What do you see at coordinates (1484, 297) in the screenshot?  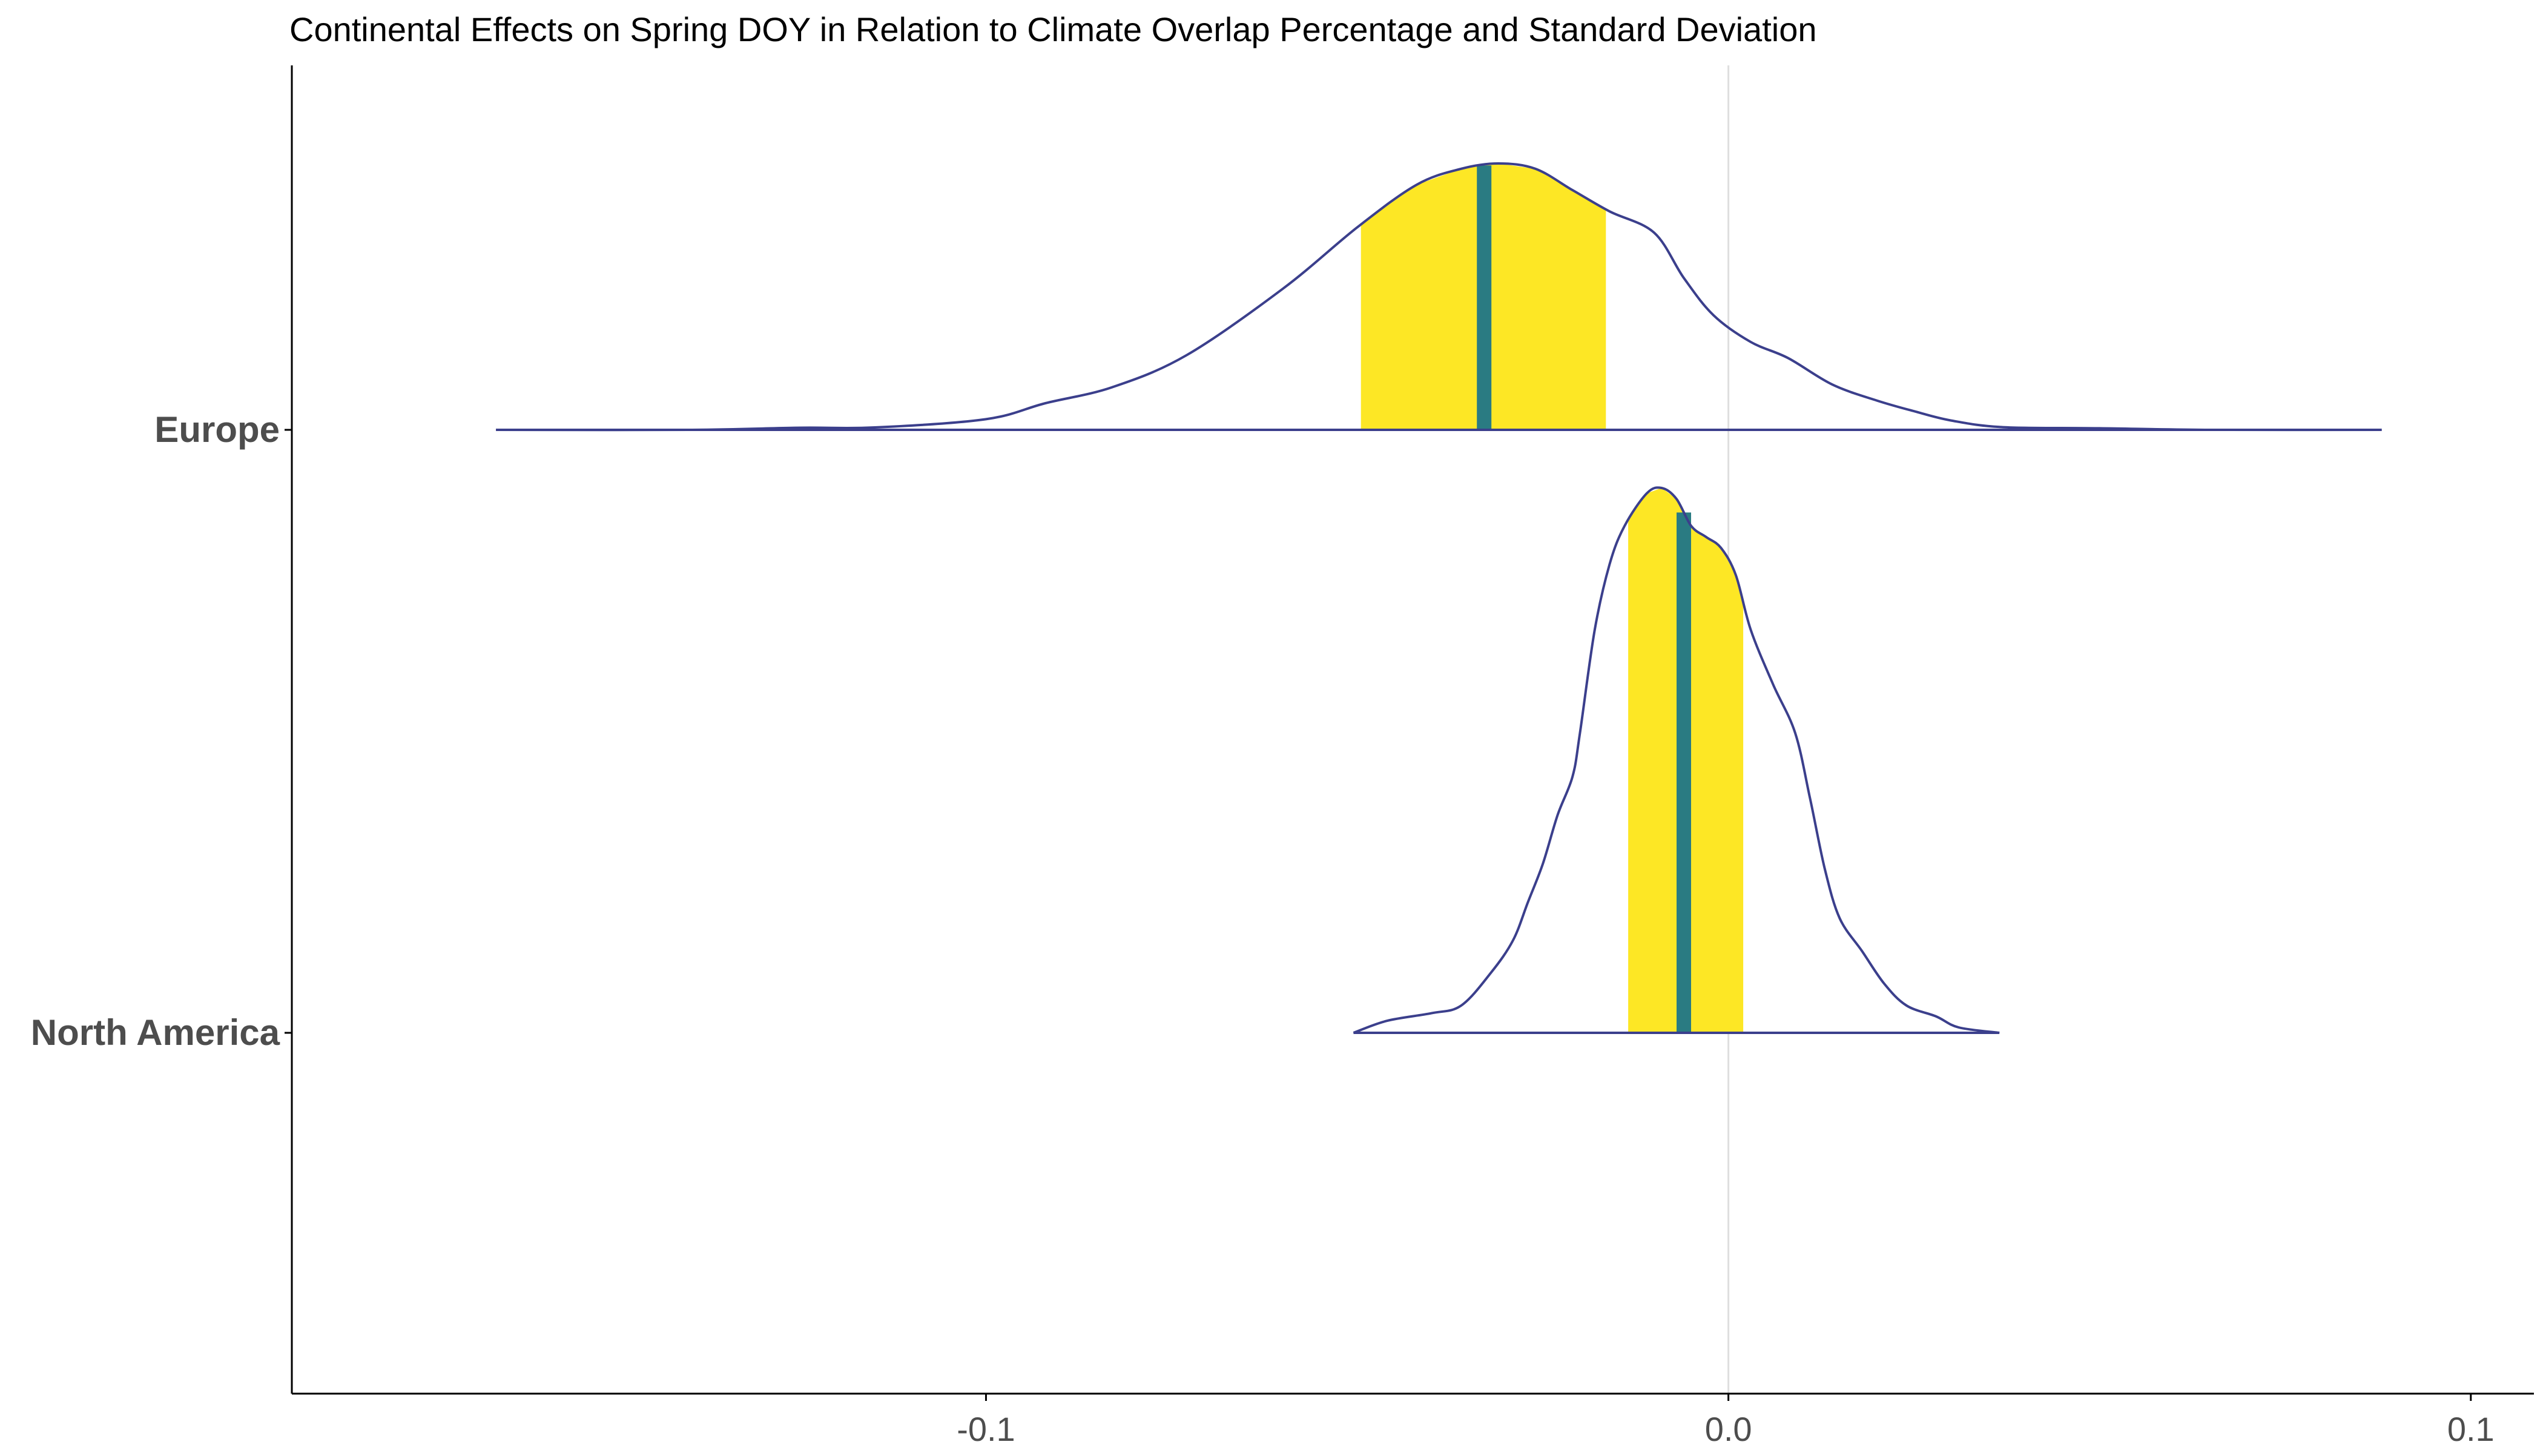 I see `median-line-europe` at bounding box center [1484, 297].